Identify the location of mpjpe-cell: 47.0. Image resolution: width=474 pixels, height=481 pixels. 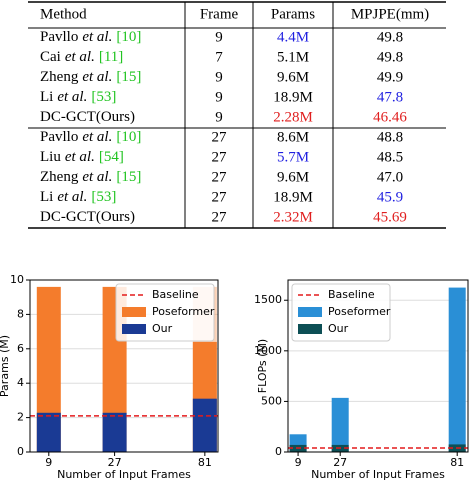
(390, 177).